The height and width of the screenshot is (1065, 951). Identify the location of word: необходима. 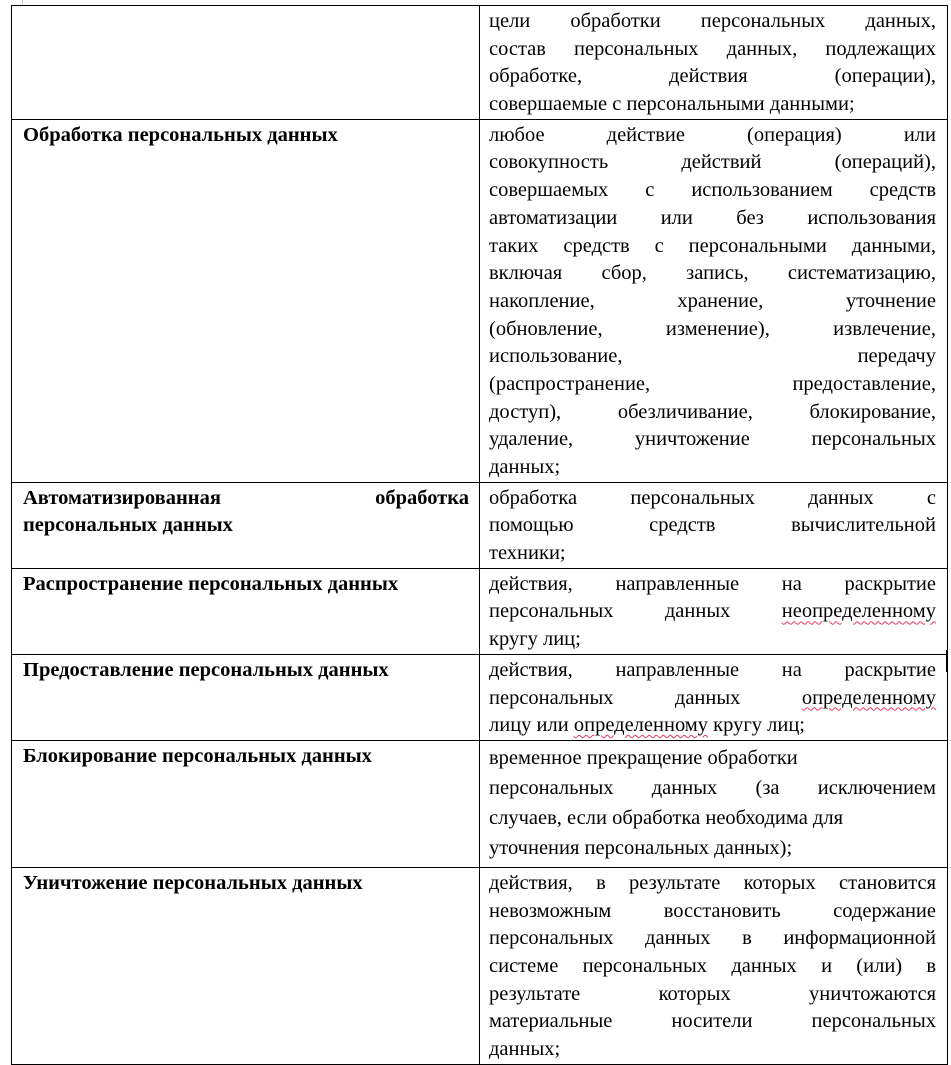
(756, 817).